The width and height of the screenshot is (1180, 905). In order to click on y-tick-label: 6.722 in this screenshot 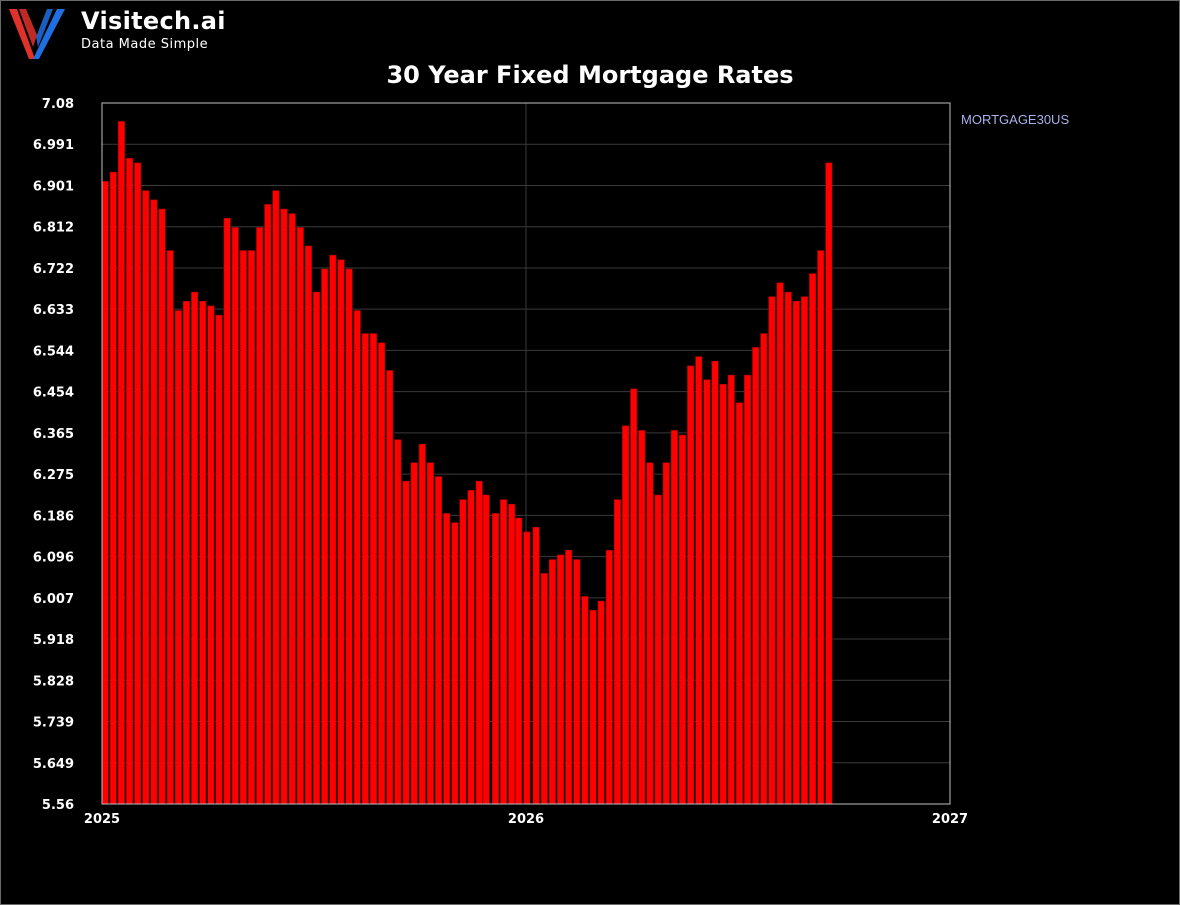, I will do `click(53, 269)`.